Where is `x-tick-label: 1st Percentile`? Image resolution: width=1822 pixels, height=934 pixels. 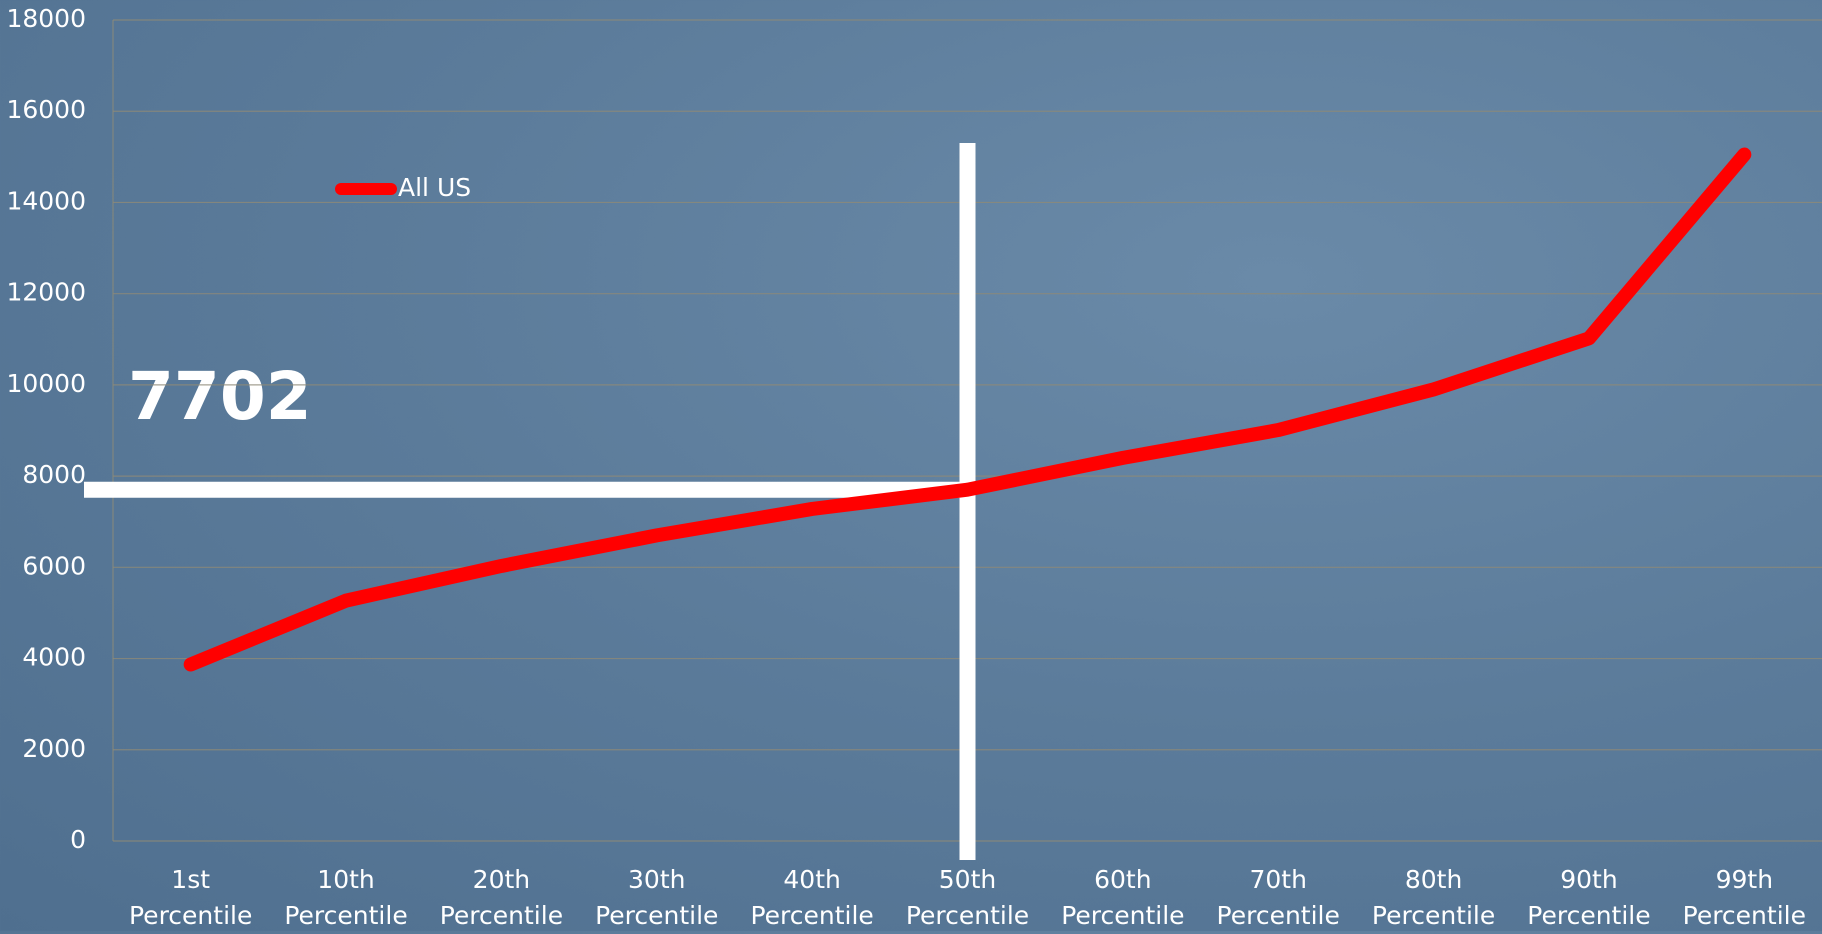
x-tick-label: 1st Percentile is located at coordinates (191, 897).